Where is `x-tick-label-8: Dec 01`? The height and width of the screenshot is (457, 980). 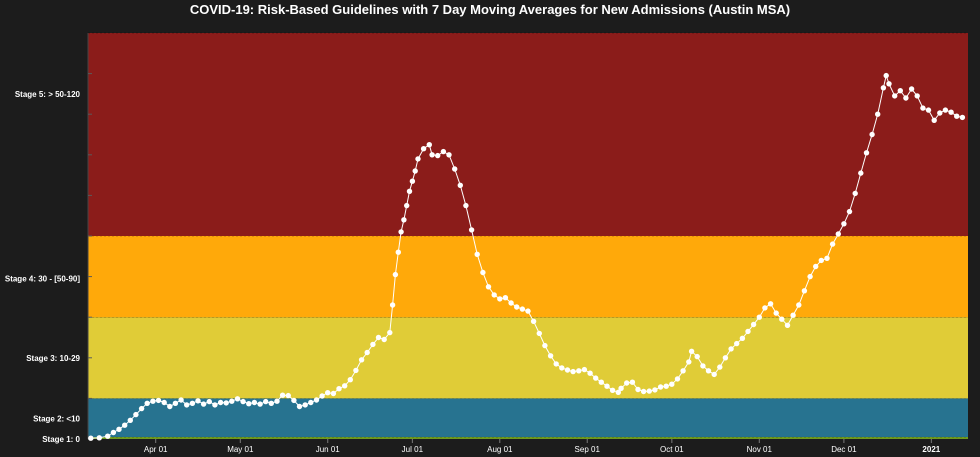 x-tick-label-8: Dec 01 is located at coordinates (844, 449).